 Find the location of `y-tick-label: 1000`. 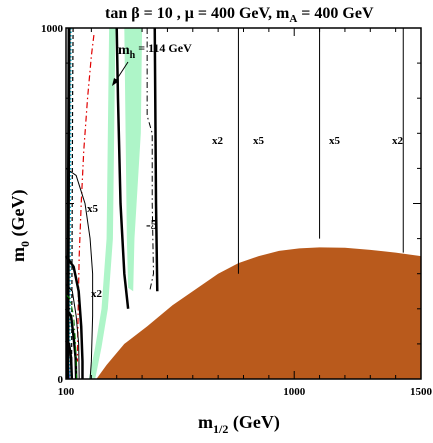

y-tick-label: 1000 is located at coordinates (52, 29).